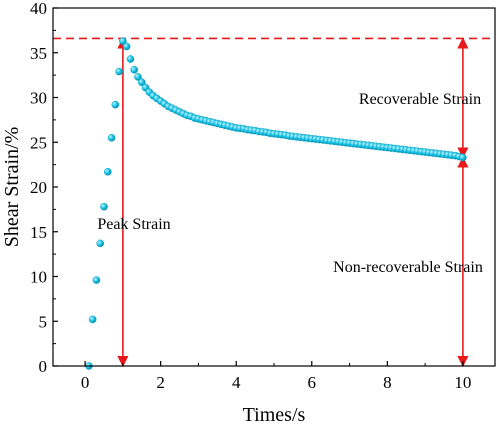 The width and height of the screenshot is (498, 427). I want to click on y-tick-label: 0, so click(43, 366).